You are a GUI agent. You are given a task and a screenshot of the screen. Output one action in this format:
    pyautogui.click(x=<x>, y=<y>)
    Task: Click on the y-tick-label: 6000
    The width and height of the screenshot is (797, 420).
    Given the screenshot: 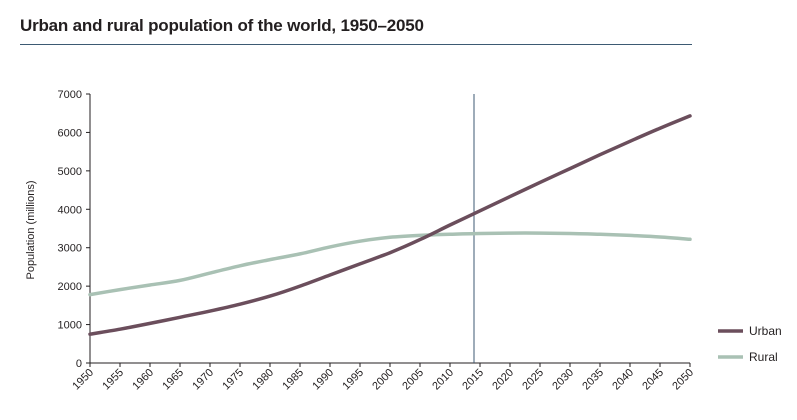 What is the action you would take?
    pyautogui.click(x=70, y=133)
    